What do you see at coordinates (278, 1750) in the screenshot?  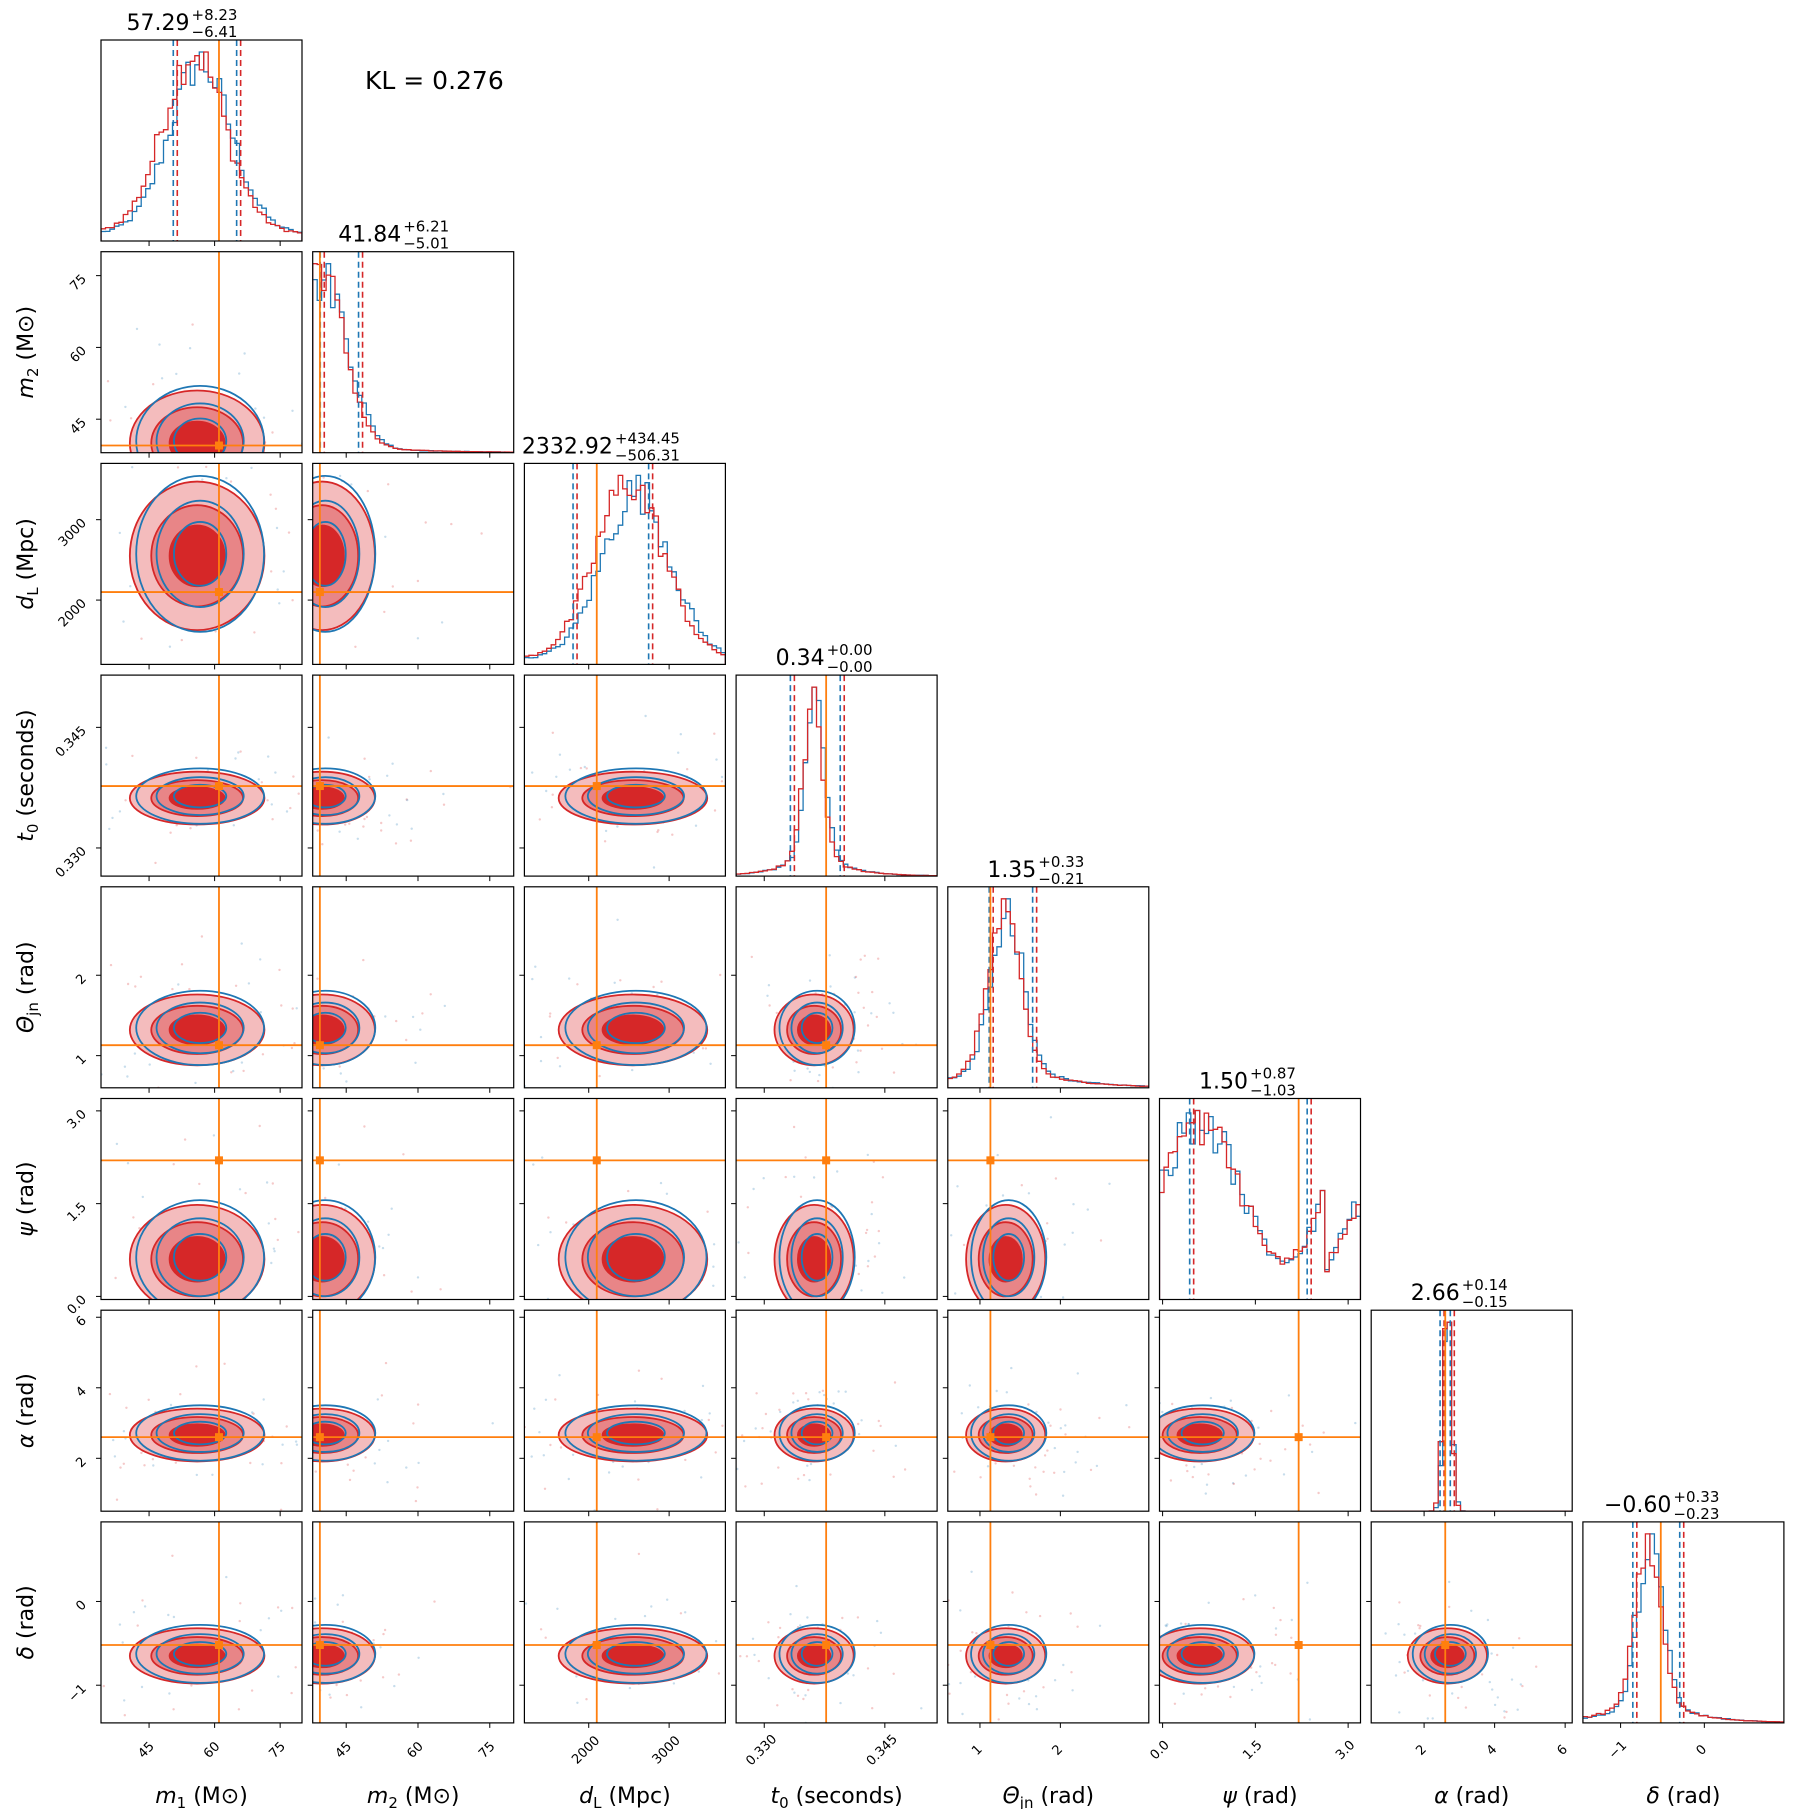 I see `x-tick-label: 75` at bounding box center [278, 1750].